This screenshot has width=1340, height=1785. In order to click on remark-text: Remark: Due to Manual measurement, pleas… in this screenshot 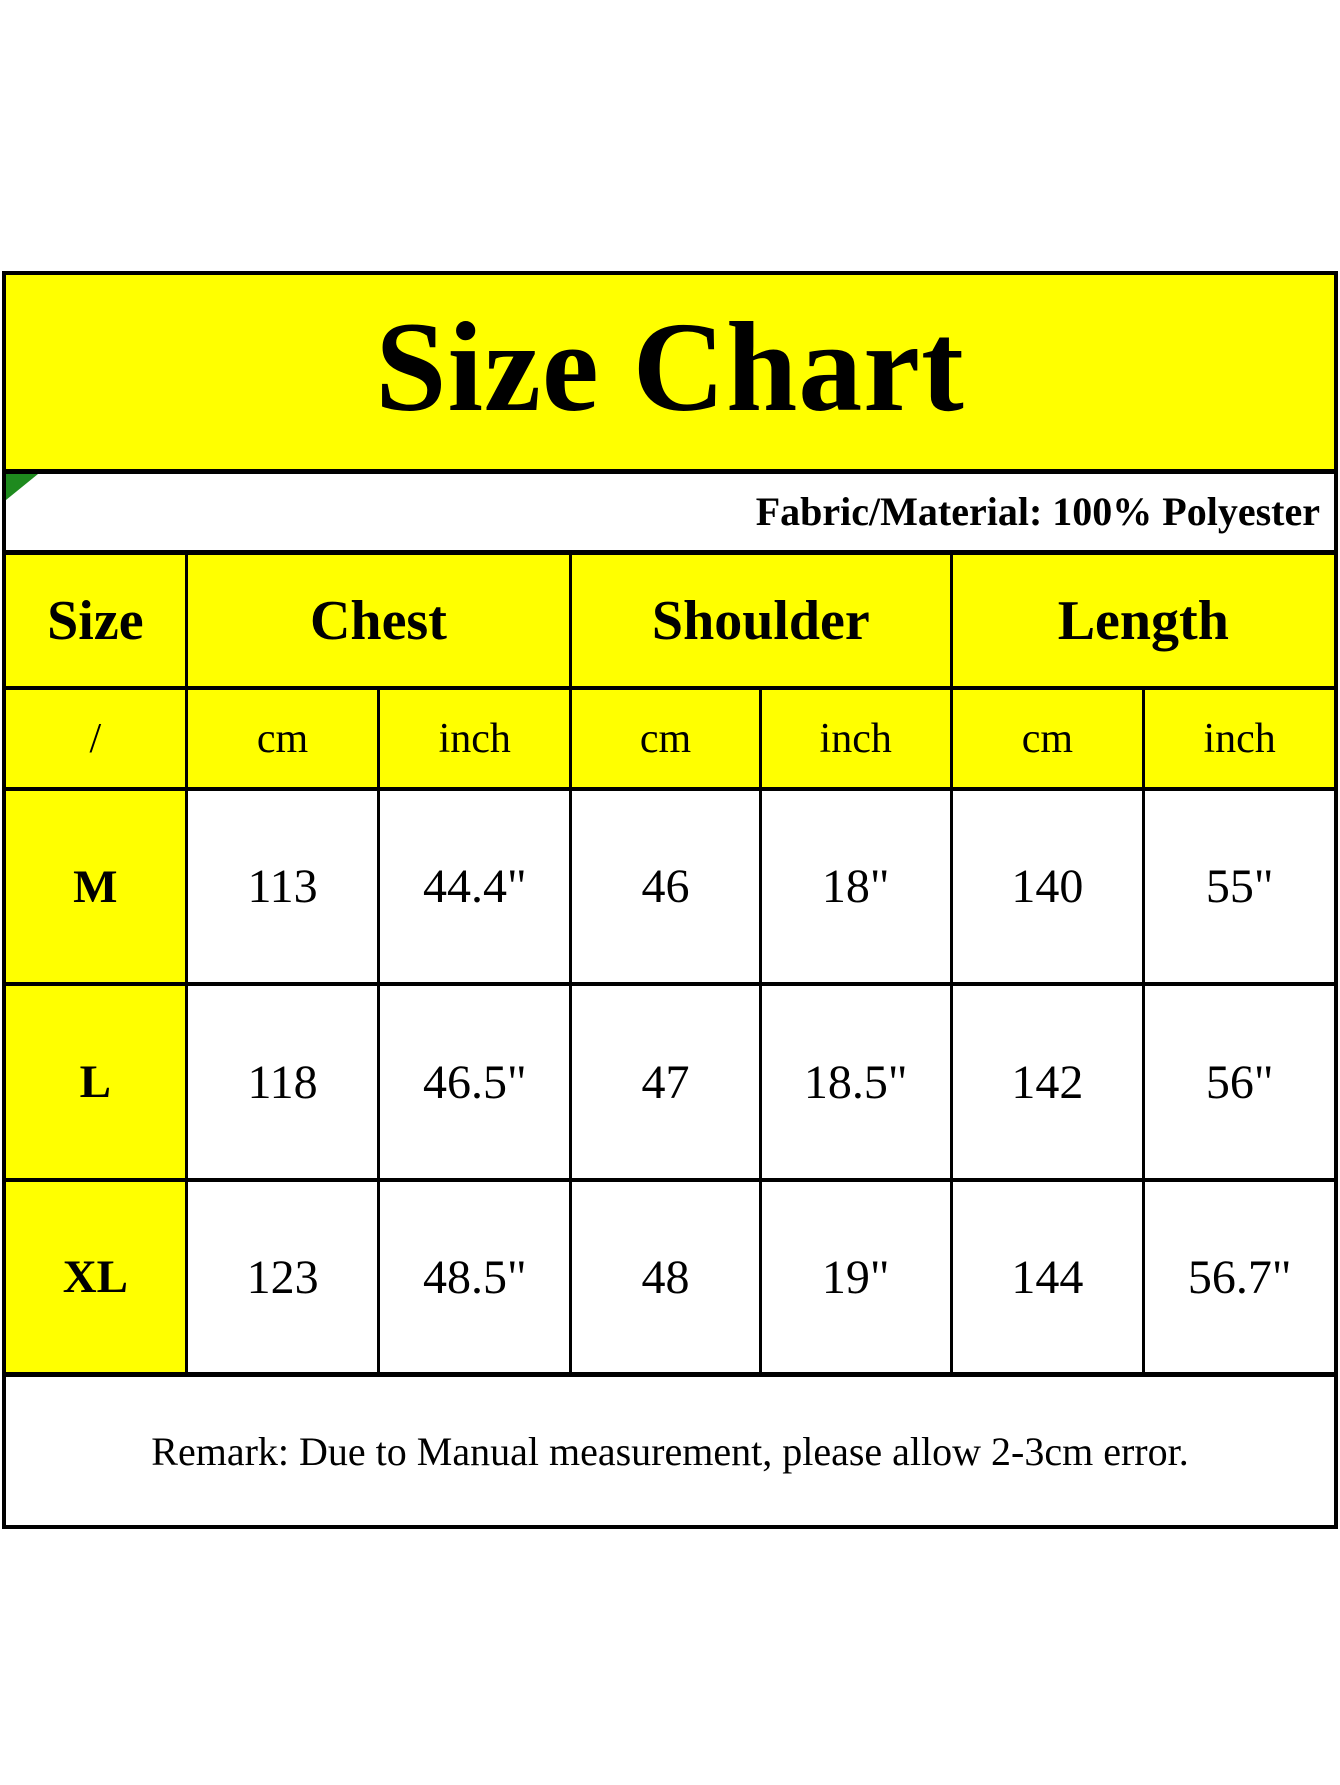, I will do `click(670, 1451)`.